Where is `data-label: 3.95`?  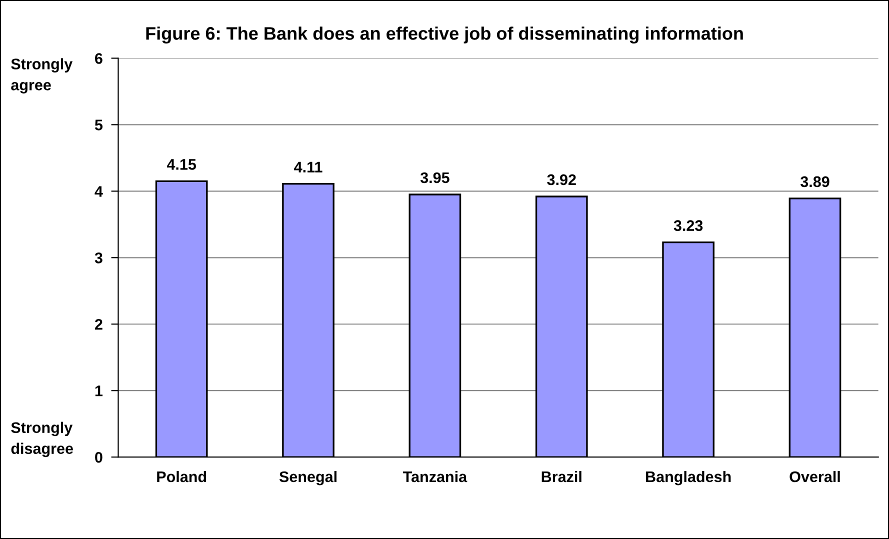
data-label: 3.95 is located at coordinates (435, 178).